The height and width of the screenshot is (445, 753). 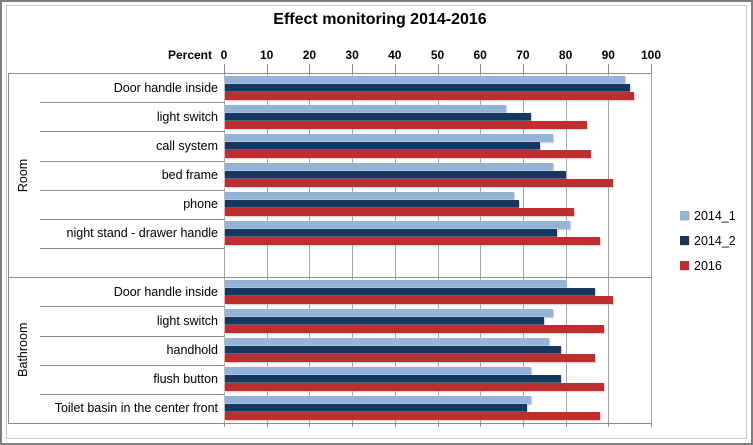 I want to click on tick-label: 80, so click(x=565, y=55).